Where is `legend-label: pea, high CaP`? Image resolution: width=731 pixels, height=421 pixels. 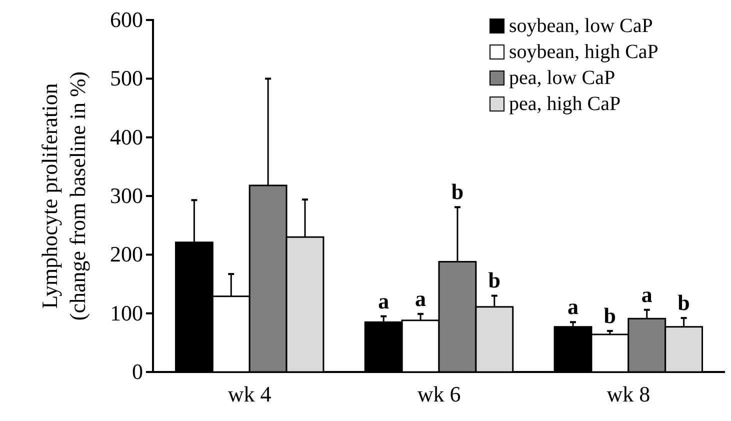
legend-label: pea, high CaP is located at coordinates (565, 104).